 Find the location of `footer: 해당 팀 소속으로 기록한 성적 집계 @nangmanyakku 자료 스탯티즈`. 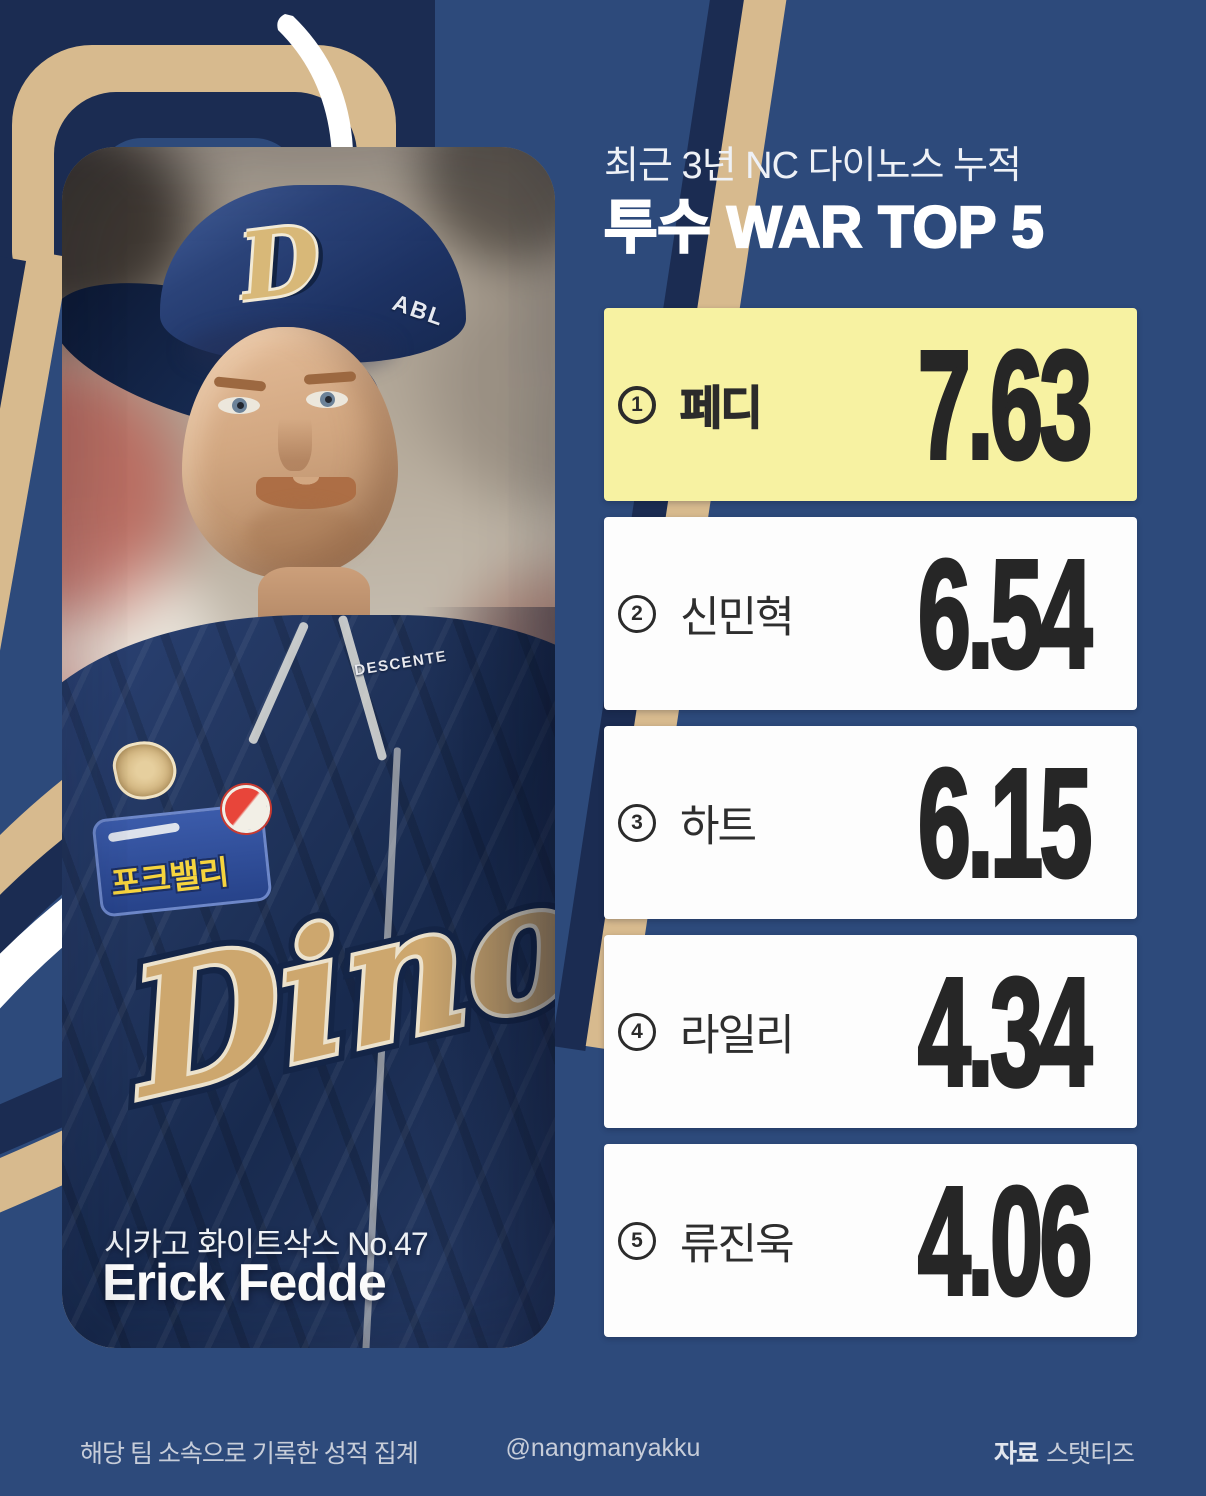

footer: 해당 팀 소속으로 기록한 성적 집계 @nangmanyakku 자료 스탯티즈 is located at coordinates (603, 1451).